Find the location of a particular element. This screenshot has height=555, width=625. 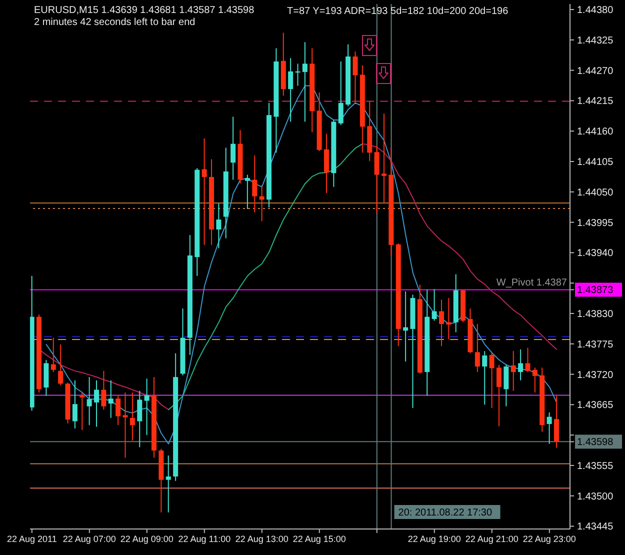

y-tick-label: 1.44160 is located at coordinates (595, 132).